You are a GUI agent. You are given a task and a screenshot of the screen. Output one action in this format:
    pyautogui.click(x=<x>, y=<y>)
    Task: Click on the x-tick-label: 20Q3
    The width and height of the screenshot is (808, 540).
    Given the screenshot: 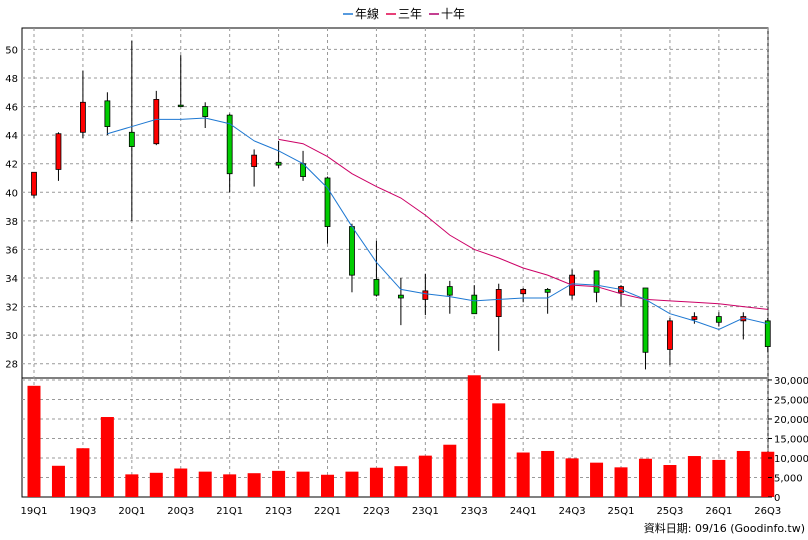 What is the action you would take?
    pyautogui.click(x=180, y=511)
    